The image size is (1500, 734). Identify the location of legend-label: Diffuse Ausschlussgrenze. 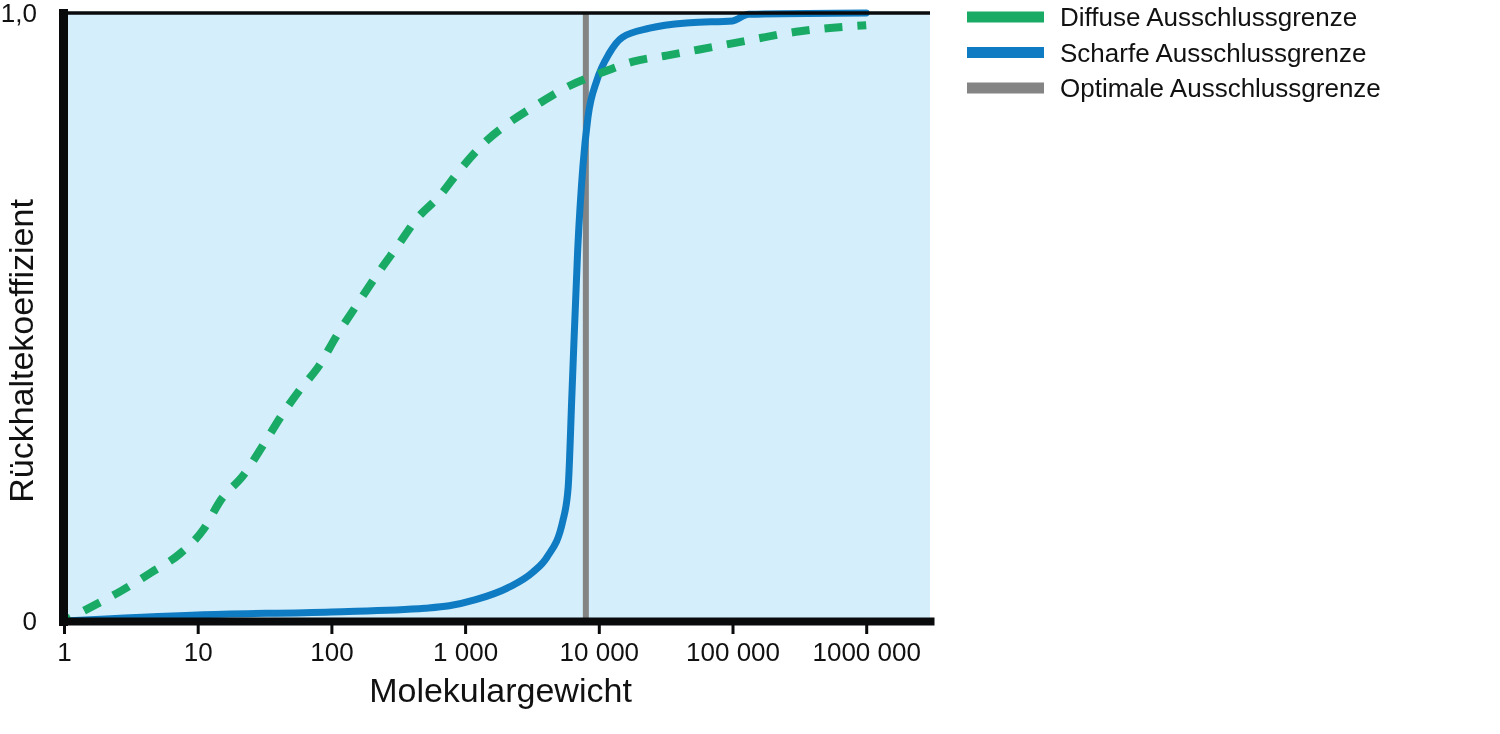
(1209, 17).